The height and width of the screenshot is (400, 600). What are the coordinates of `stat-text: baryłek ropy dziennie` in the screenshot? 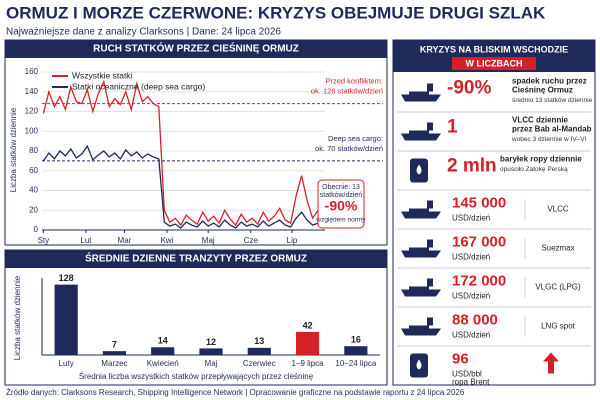 It's located at (541, 159).